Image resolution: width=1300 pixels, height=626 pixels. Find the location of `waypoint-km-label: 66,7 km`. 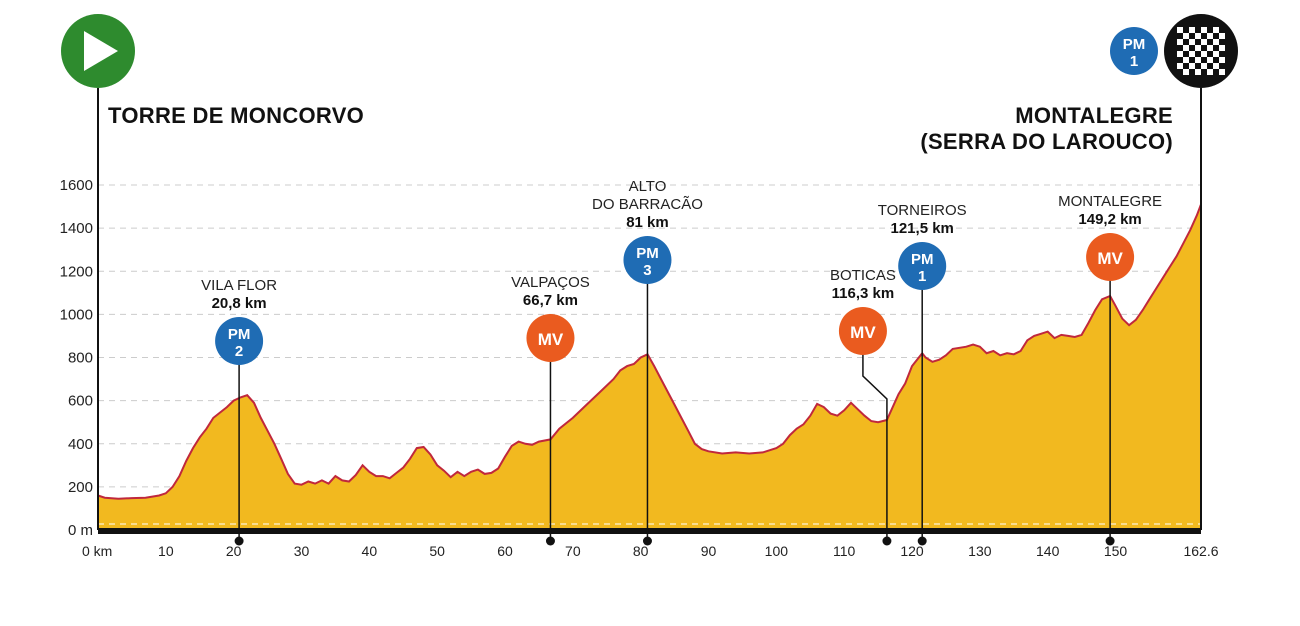

waypoint-km-label: 66,7 km is located at coordinates (550, 300).